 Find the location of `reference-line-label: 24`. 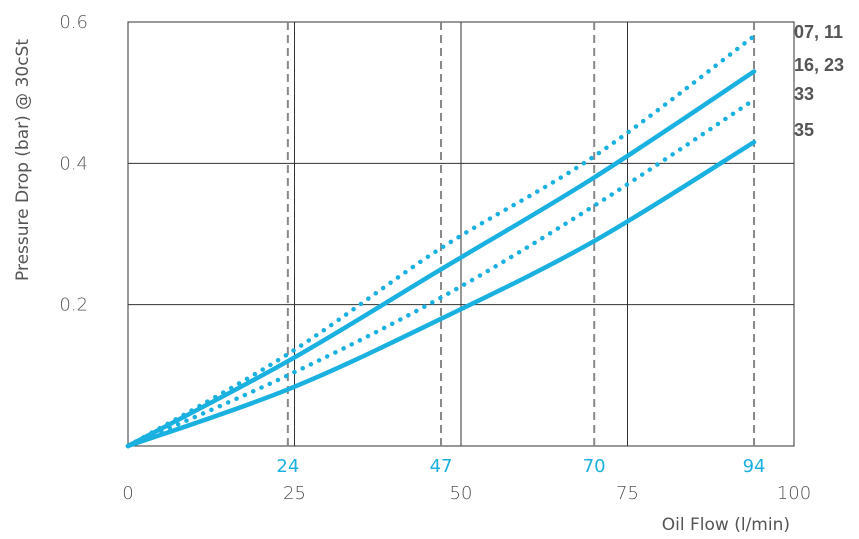

reference-line-label: 24 is located at coordinates (287, 466).